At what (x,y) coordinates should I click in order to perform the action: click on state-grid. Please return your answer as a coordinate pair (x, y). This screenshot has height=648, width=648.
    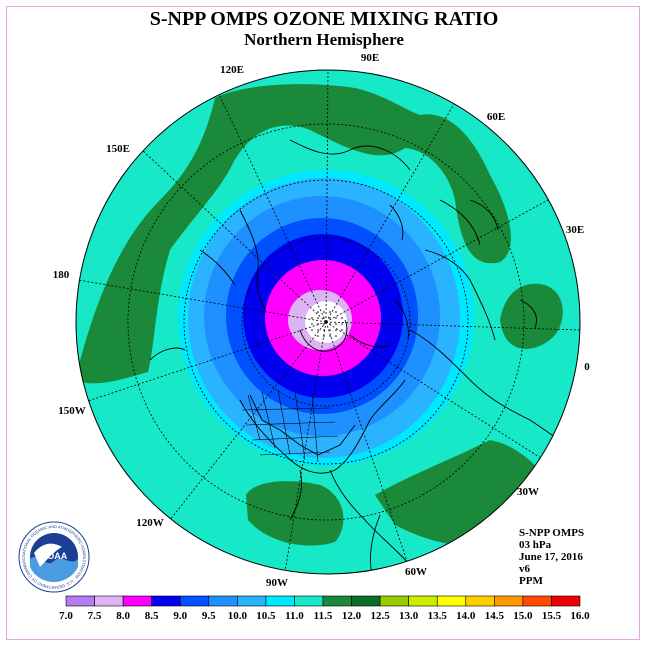
    Looking at the image, I should click on (290, 426).